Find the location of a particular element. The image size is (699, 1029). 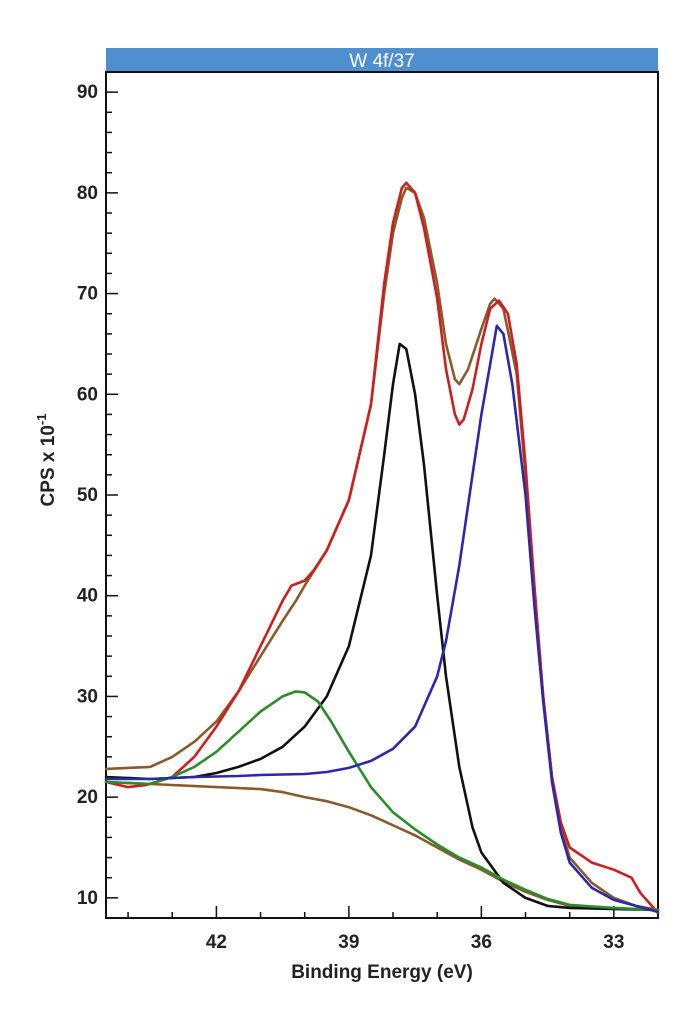

x-axis-title: Binding Energy (eV) is located at coordinates (382, 972).